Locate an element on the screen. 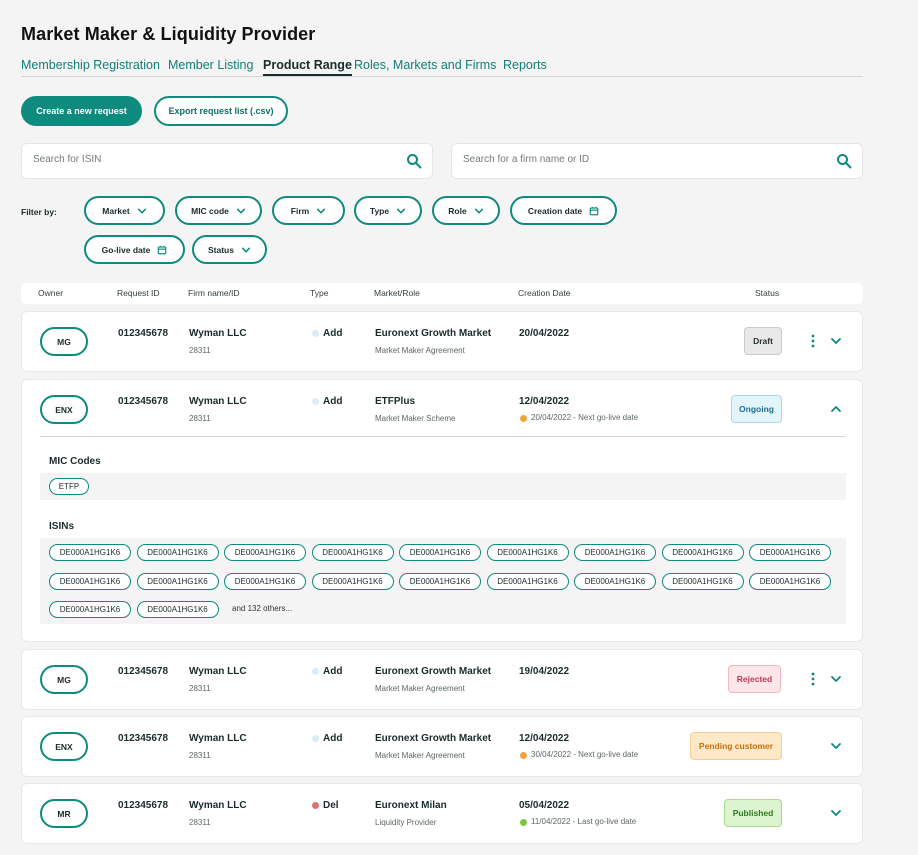 This screenshot has width=918, height=855. mic-codes-title: MIC Codes is located at coordinates (75, 461).